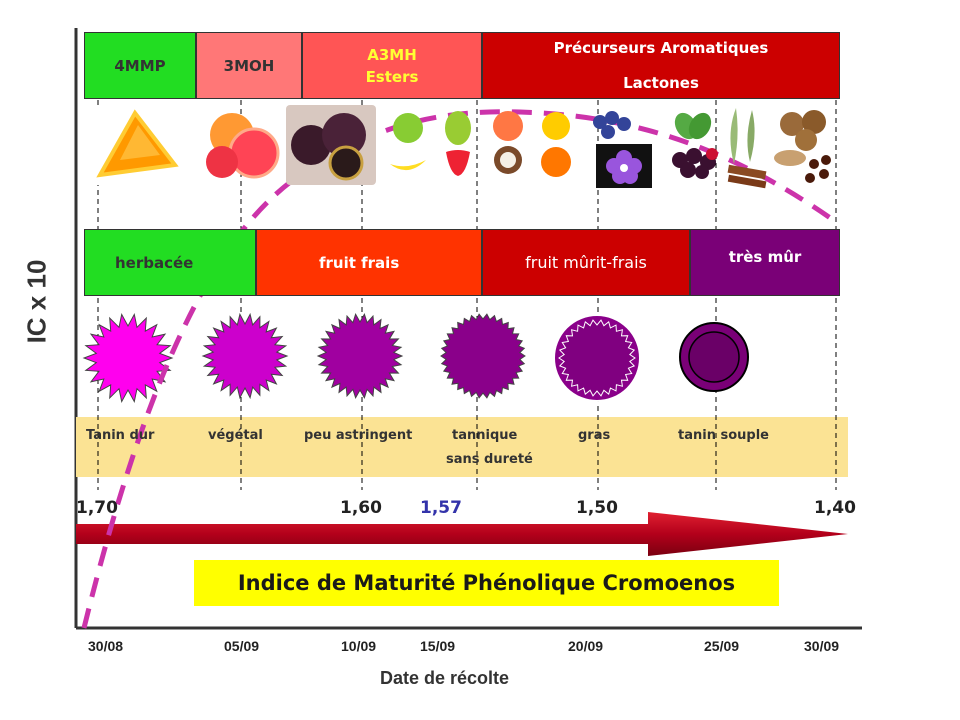 The image size is (960, 720). I want to click on stage-fruit-frais: fruit frais, so click(369, 262).